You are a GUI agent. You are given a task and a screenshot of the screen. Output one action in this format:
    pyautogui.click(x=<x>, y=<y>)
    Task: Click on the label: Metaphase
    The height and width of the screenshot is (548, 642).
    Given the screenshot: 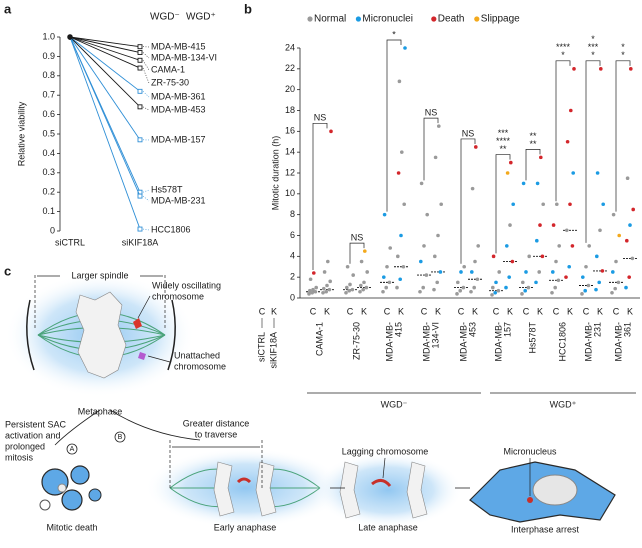 What is the action you would take?
    pyautogui.click(x=100, y=411)
    